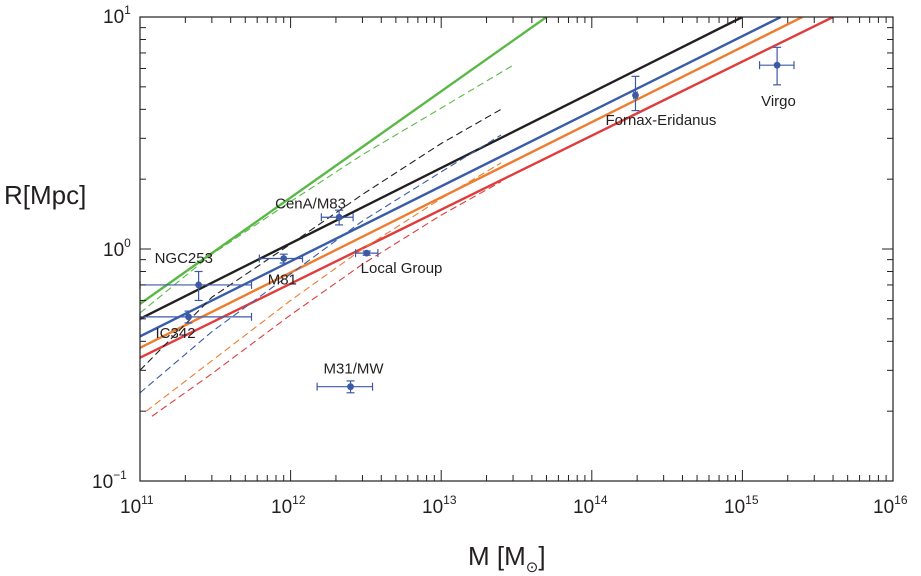  I want to click on x-tick-label-1: 1011, so click(137, 505).